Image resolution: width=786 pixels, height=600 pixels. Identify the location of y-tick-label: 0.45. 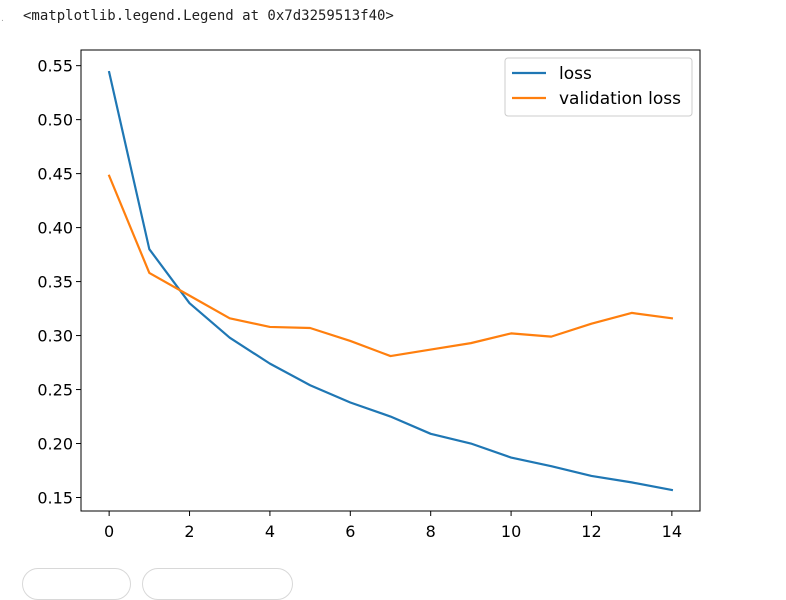
(55, 174).